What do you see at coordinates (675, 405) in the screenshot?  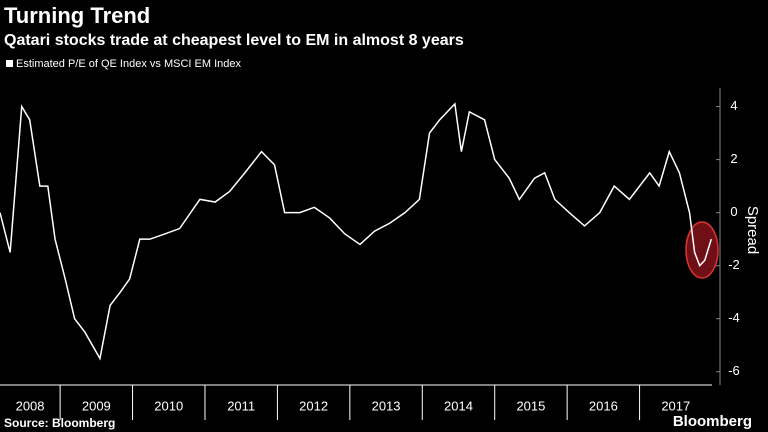 I see `x-tick-label: 2017` at bounding box center [675, 405].